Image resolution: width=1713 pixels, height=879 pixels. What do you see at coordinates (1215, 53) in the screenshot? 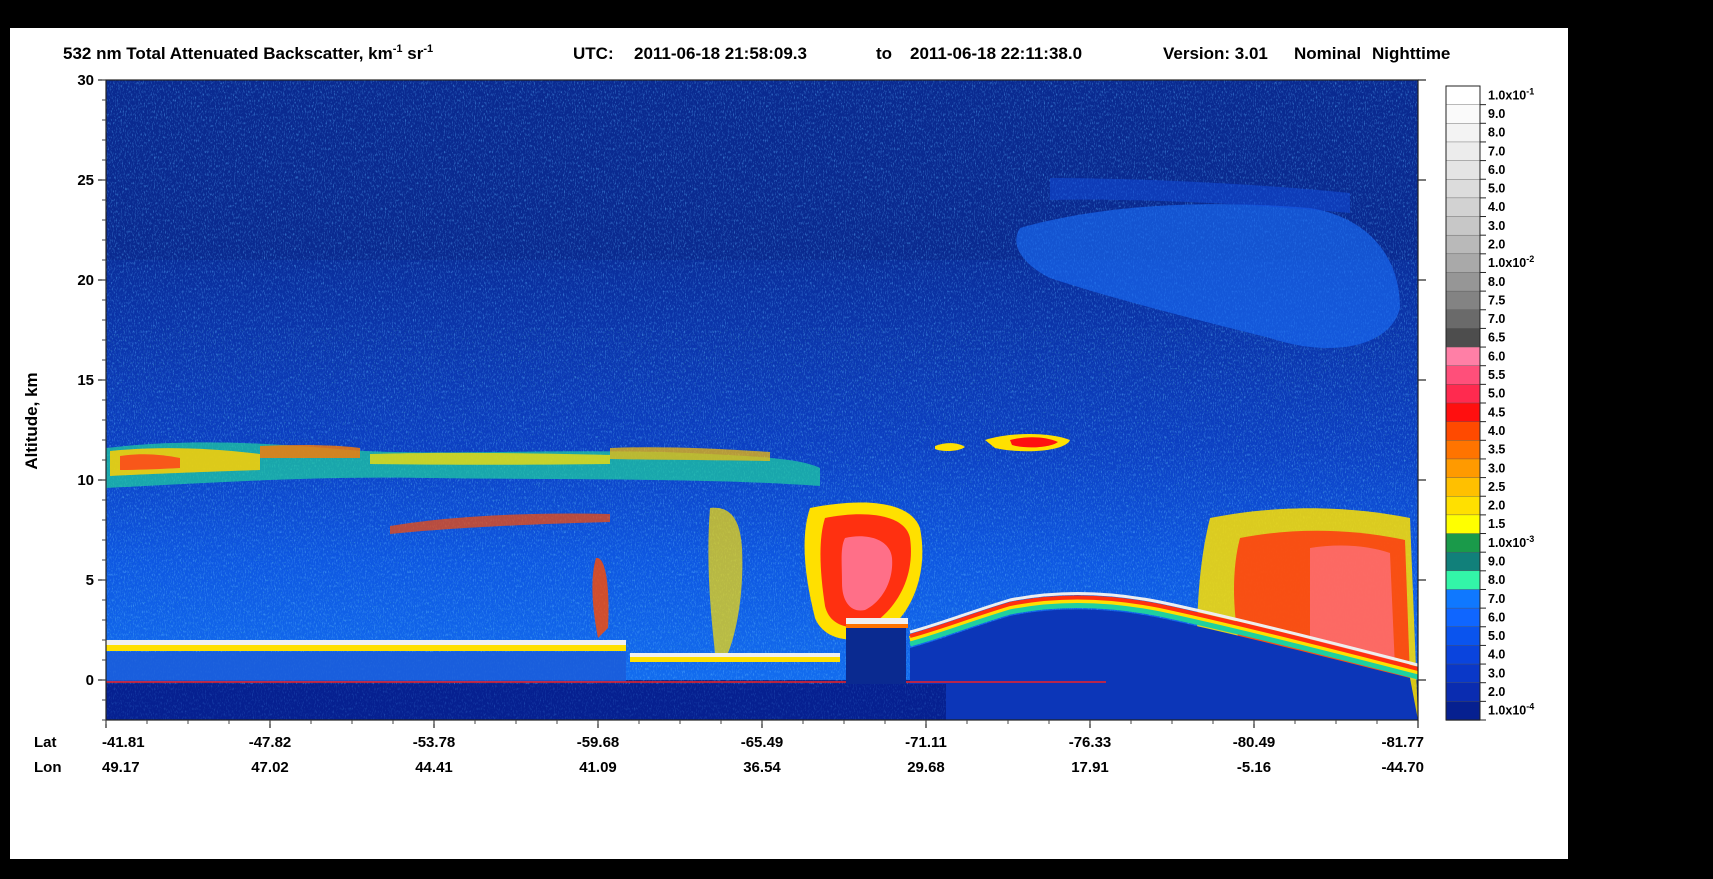
I see `version-label: Version: 3.01` at bounding box center [1215, 53].